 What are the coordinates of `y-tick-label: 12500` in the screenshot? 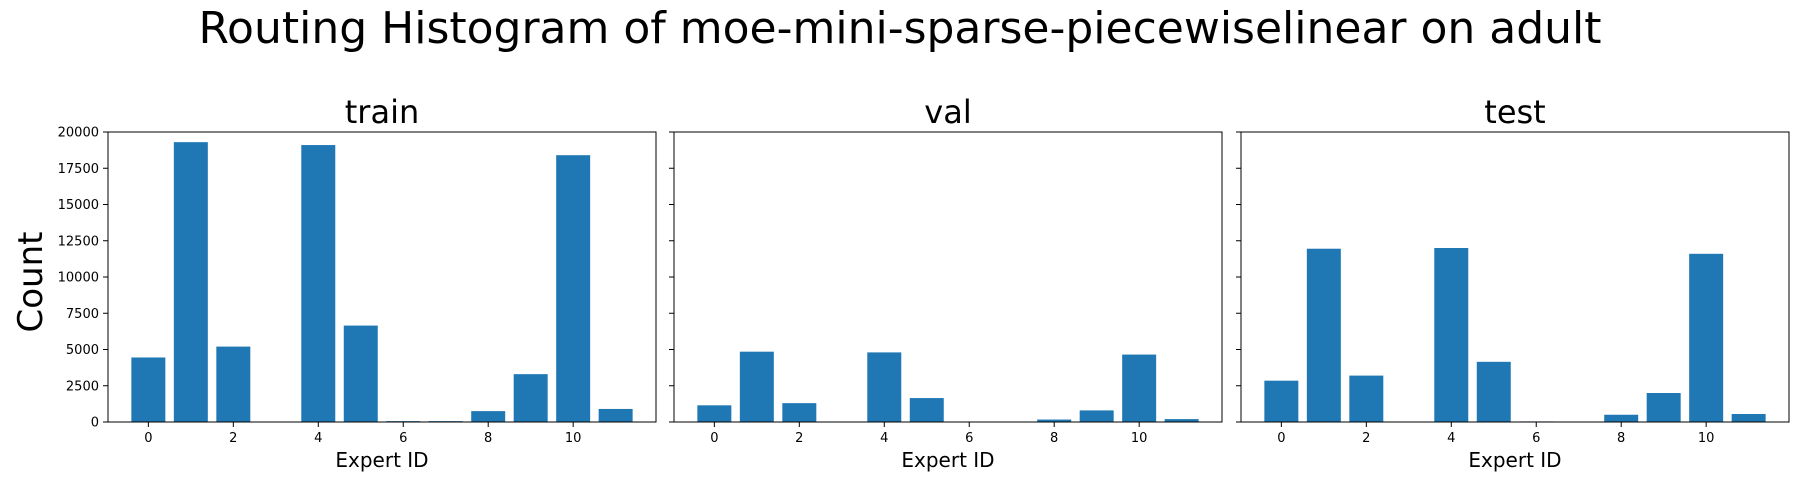 It's located at (78, 241).